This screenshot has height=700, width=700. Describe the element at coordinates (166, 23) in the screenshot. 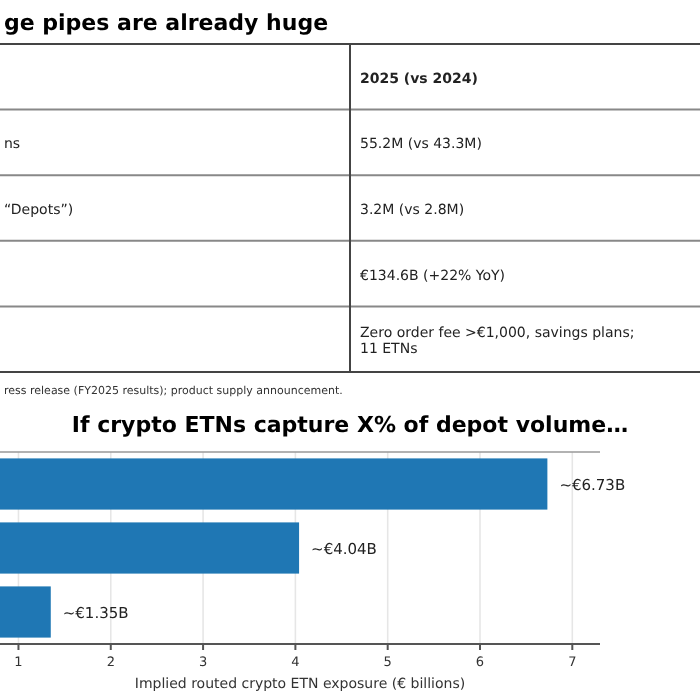

I see `text: ge pipes are already huge` at that location.